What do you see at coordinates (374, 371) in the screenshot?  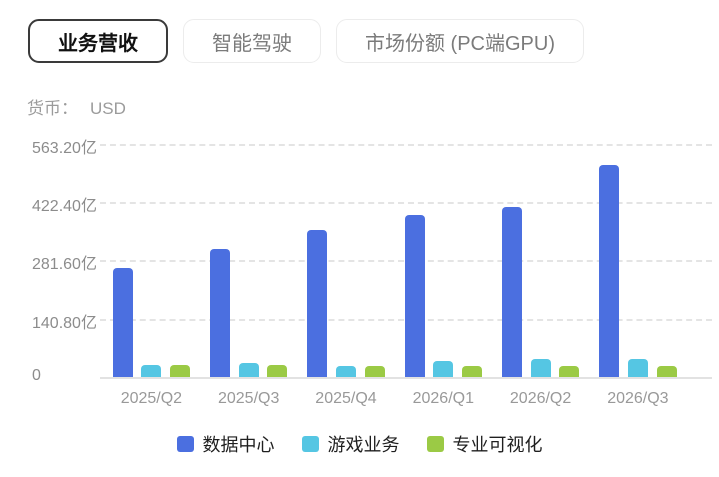 I see `bar-pro-viz-2025-q4` at bounding box center [374, 371].